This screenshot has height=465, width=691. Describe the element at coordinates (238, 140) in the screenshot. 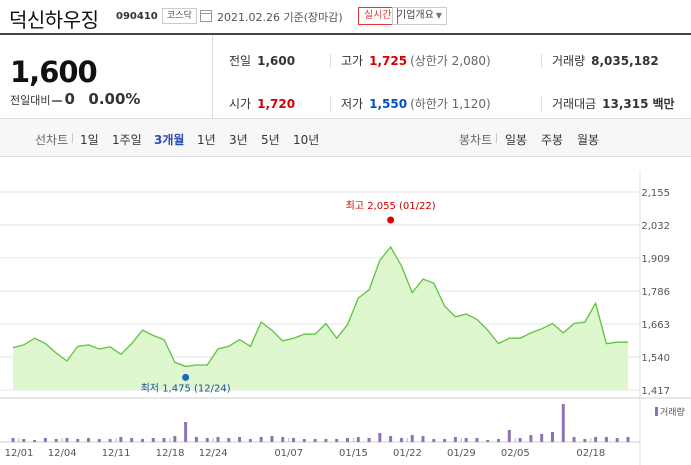

I see `period-3y: 3년` at that location.